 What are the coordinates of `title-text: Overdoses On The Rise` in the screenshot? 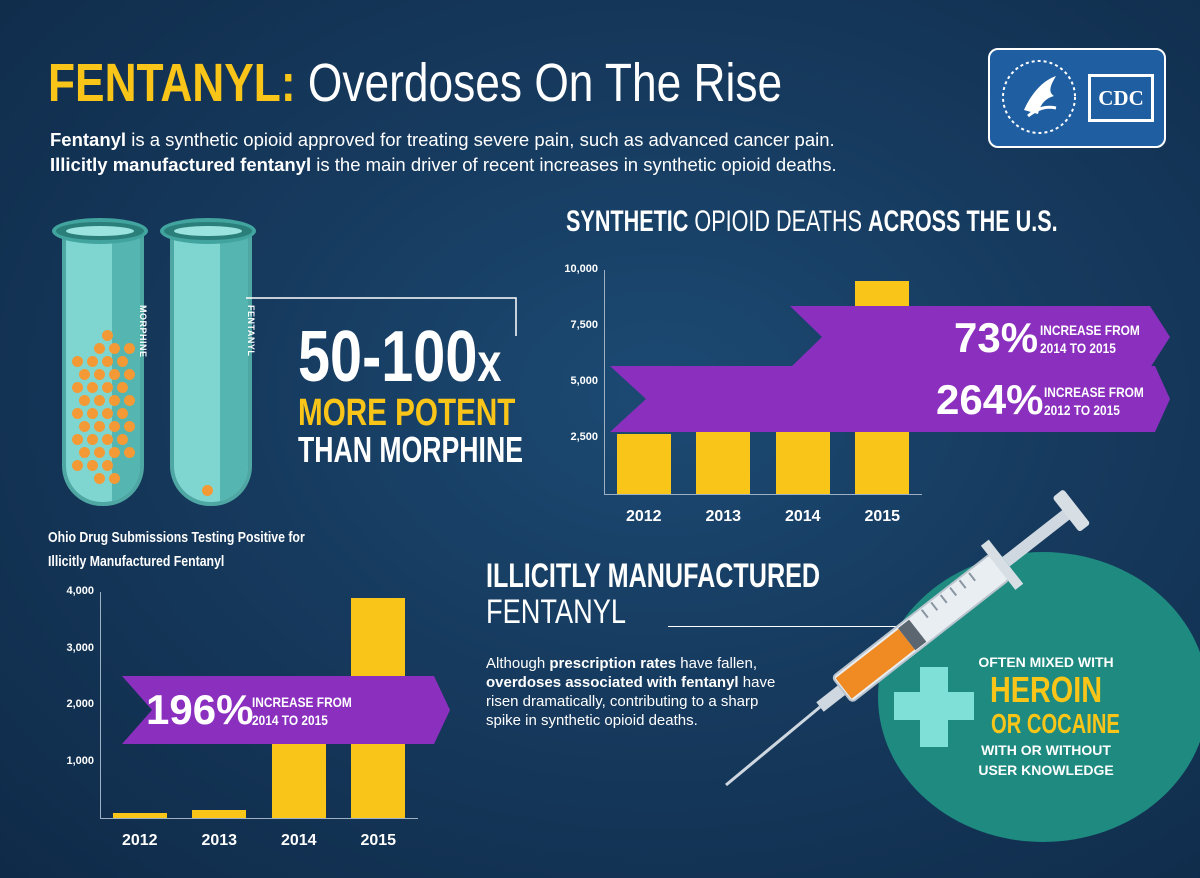 It's located at (539, 83).